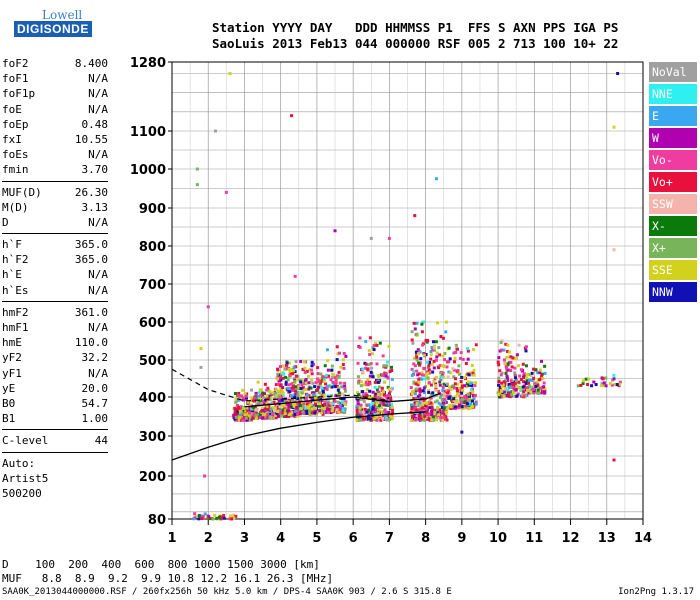 This screenshot has height=600, width=700. Describe the element at coordinates (55, 78) in the screenshot. I see `param-row: foF1 N/A` at that location.